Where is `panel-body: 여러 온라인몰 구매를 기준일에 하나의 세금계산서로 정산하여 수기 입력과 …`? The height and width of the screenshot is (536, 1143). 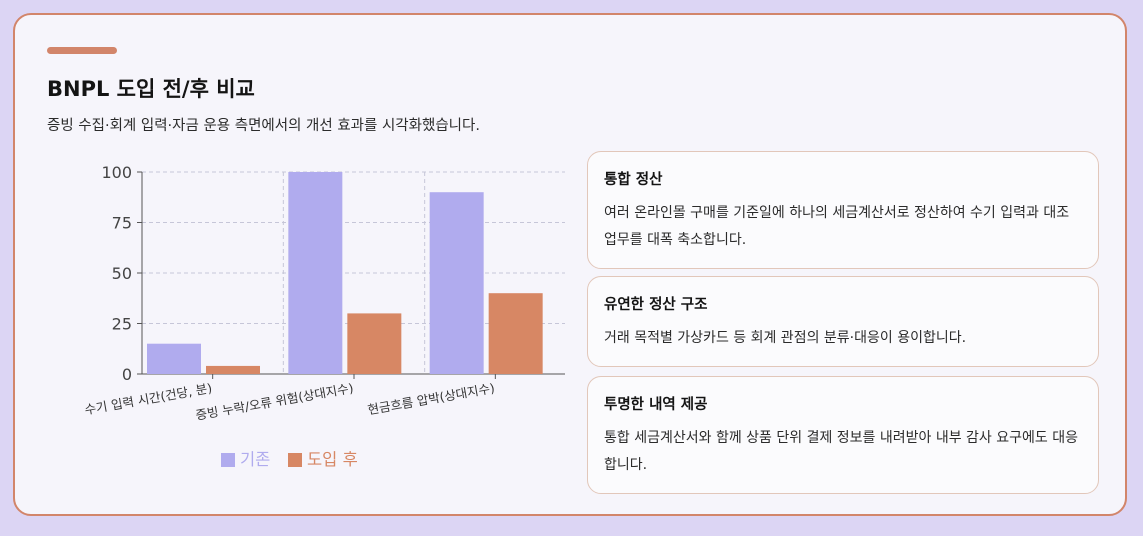
panel-body: 여러 온라인몰 구매를 기준일에 하나의 세금계산서로 정산하여 수기 입력과 … is located at coordinates (837, 226).